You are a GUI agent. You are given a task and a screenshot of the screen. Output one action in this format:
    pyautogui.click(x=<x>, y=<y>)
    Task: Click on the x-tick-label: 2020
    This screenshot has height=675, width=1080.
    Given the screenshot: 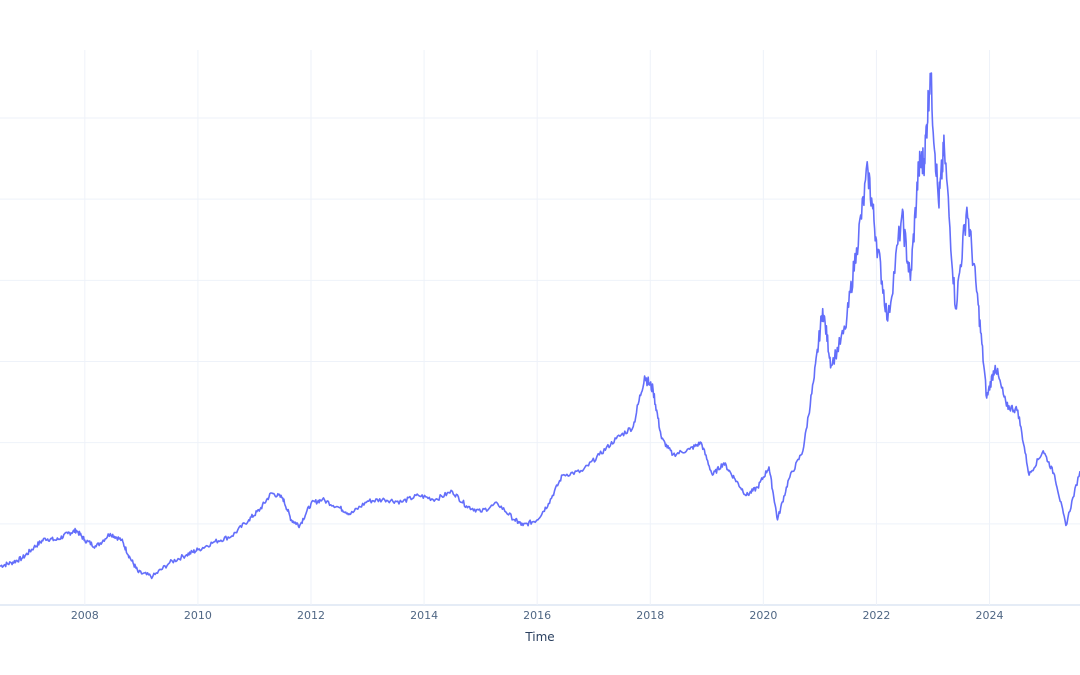 What is the action you would take?
    pyautogui.click(x=763, y=615)
    